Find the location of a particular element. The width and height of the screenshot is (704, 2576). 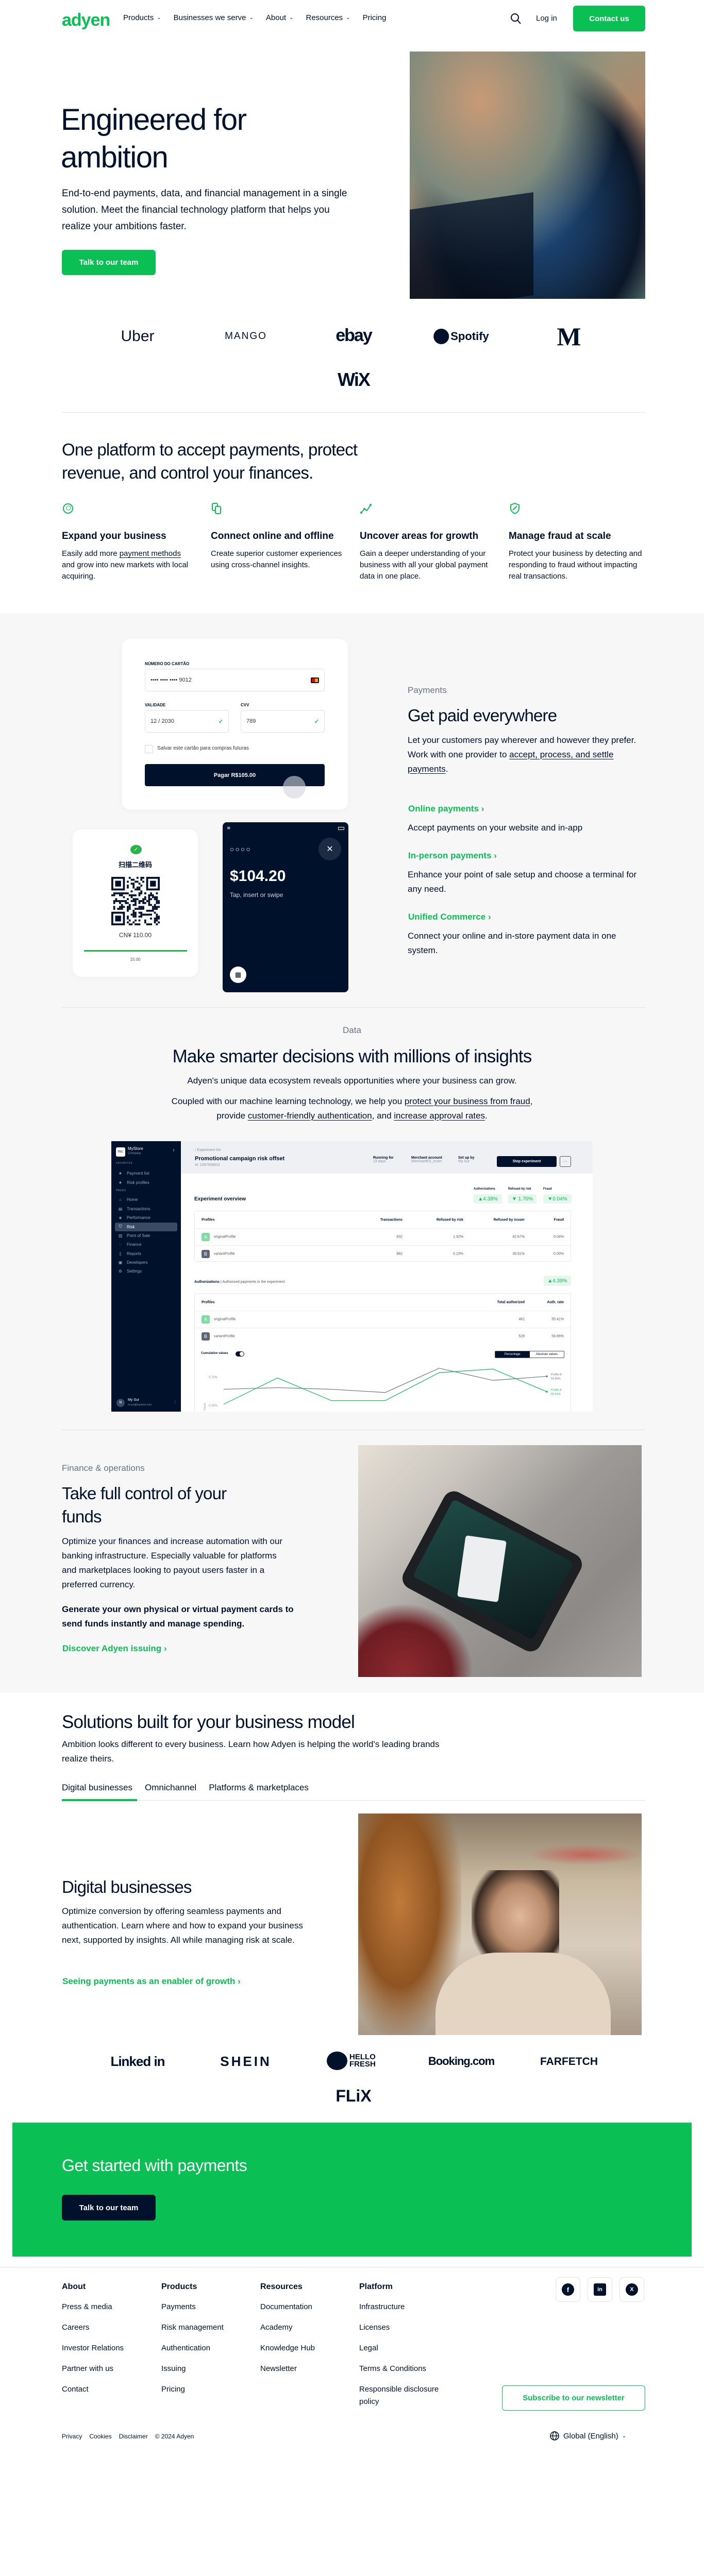

footer-link: Investor Relations is located at coordinates (93, 2348).